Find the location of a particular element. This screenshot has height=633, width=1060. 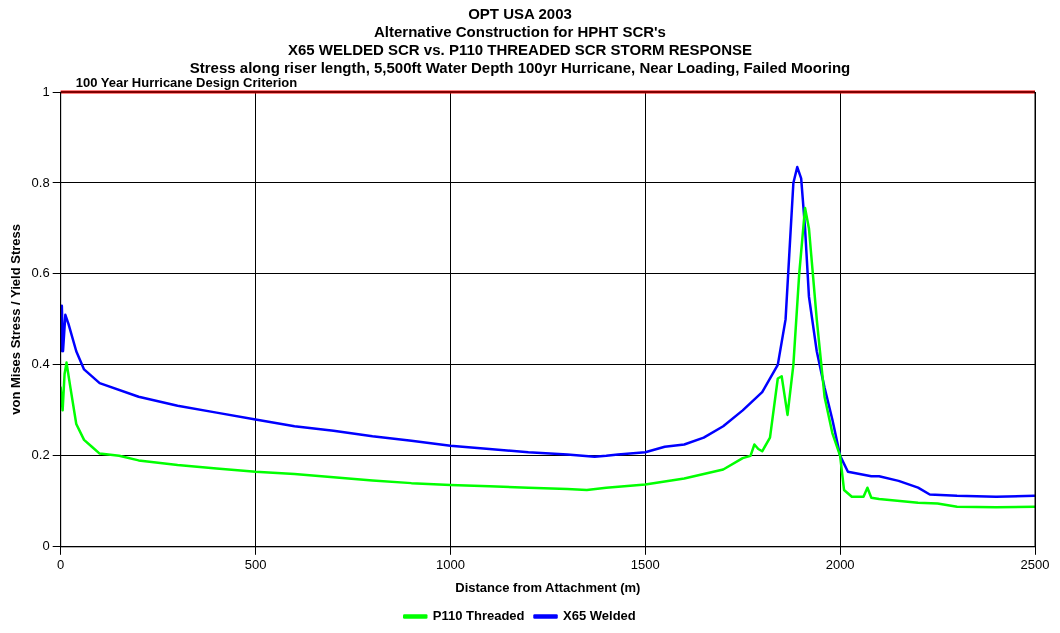

ref-line-label: 100 Year Hurricane Design Criterion is located at coordinates (186, 83).